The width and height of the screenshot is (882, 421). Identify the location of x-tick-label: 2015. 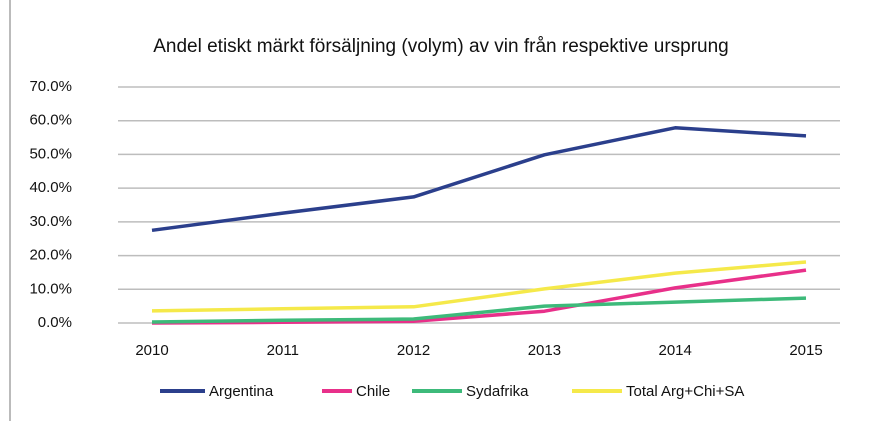
(805, 350).